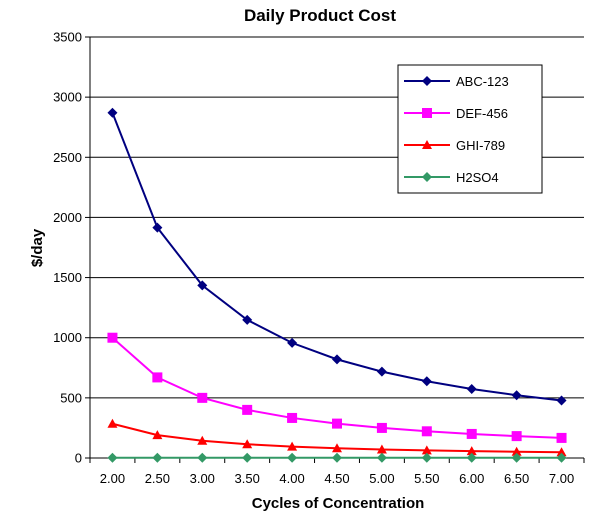 Image resolution: width=589 pixels, height=529 pixels. Describe the element at coordinates (480, 145) in the screenshot. I see `legend-label: GHI-789` at that location.